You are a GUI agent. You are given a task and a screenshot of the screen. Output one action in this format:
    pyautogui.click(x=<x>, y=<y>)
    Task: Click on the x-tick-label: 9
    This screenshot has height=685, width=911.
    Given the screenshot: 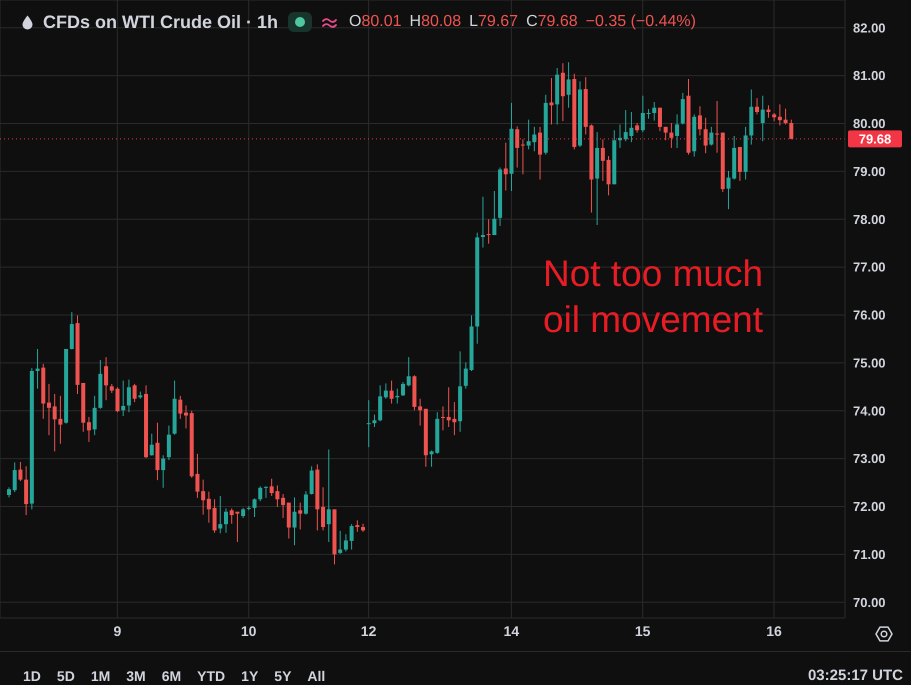 What is the action you would take?
    pyautogui.click(x=117, y=630)
    